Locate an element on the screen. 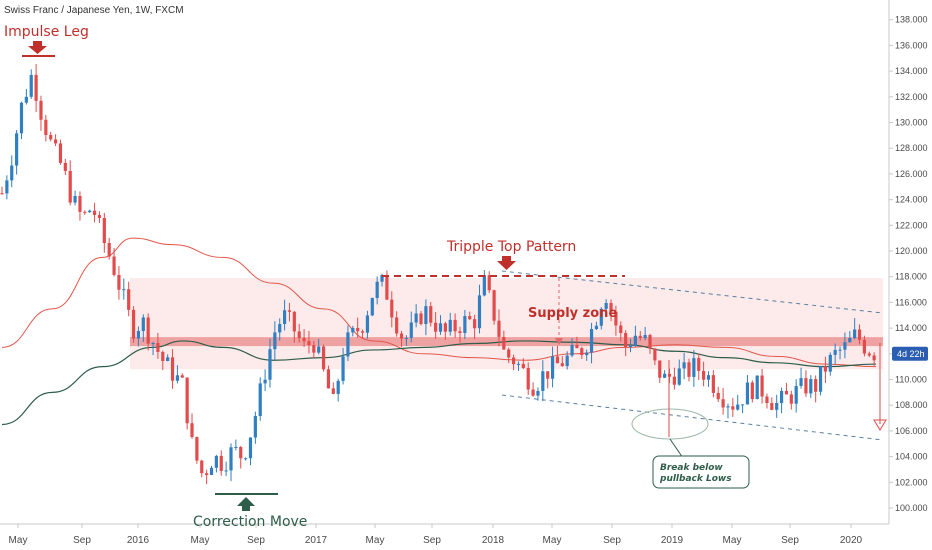 The image size is (932, 550). y-tick-label: 128.000 is located at coordinates (911, 148).